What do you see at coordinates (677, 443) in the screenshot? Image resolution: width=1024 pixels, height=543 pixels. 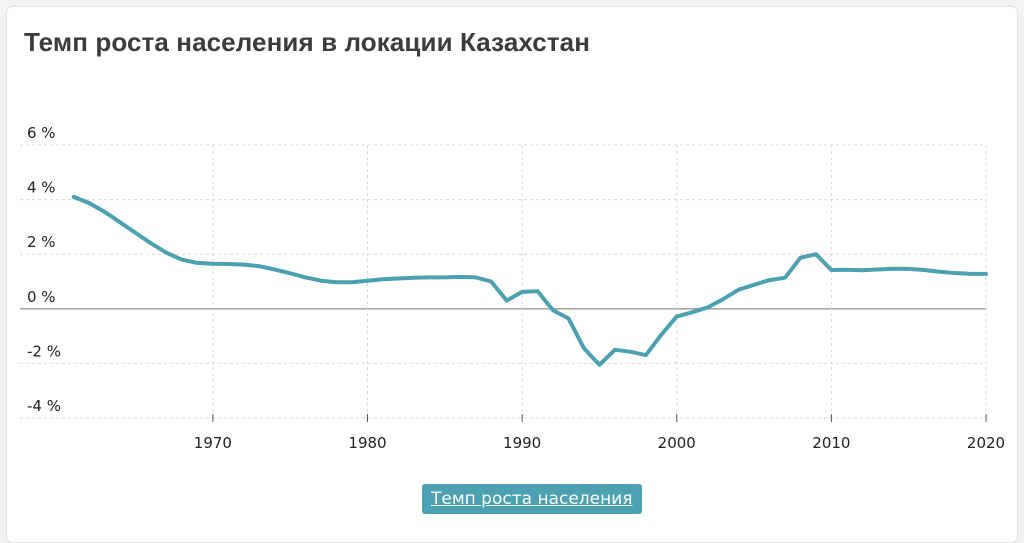 I see `x-tick-label: 2000` at bounding box center [677, 443].